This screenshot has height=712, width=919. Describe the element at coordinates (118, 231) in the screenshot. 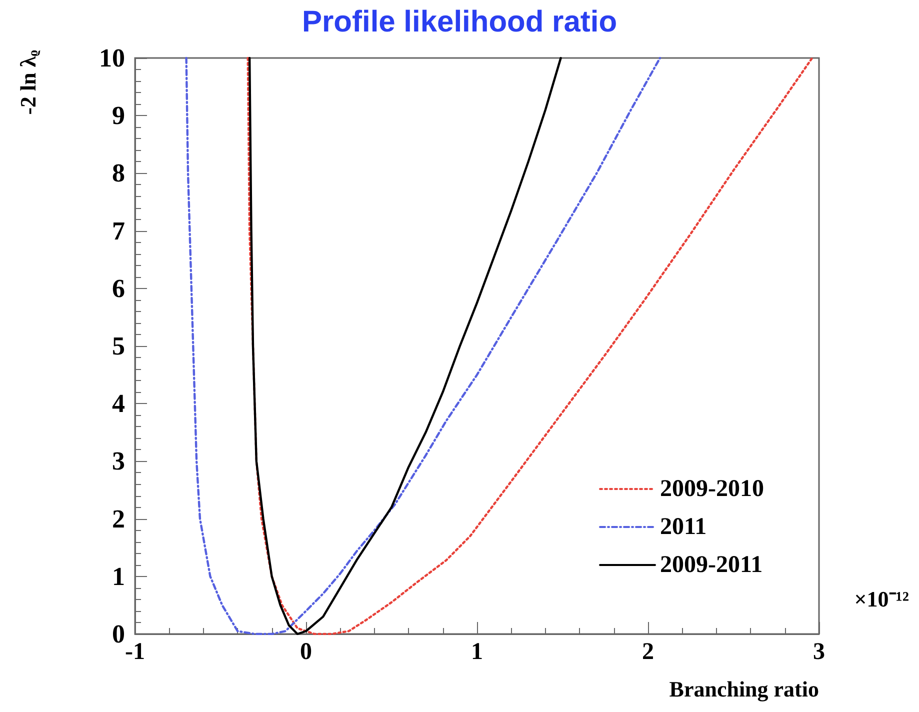

I see `y-tick-label: 7` at that location.